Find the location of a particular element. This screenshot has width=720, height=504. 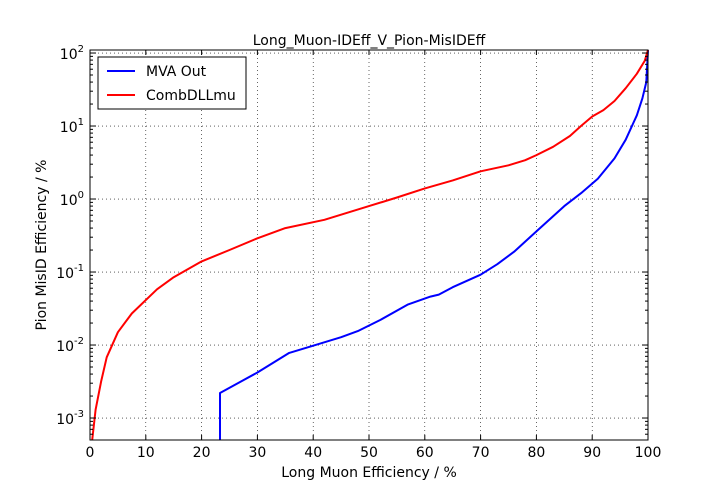

x-tick-label: 70 is located at coordinates (481, 453).